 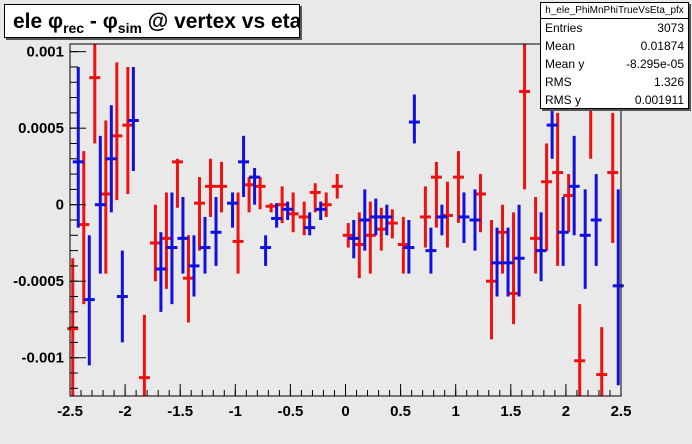 What do you see at coordinates (129, 28) in the screenshot?
I see `title-sub-sim: sim` at bounding box center [129, 28].